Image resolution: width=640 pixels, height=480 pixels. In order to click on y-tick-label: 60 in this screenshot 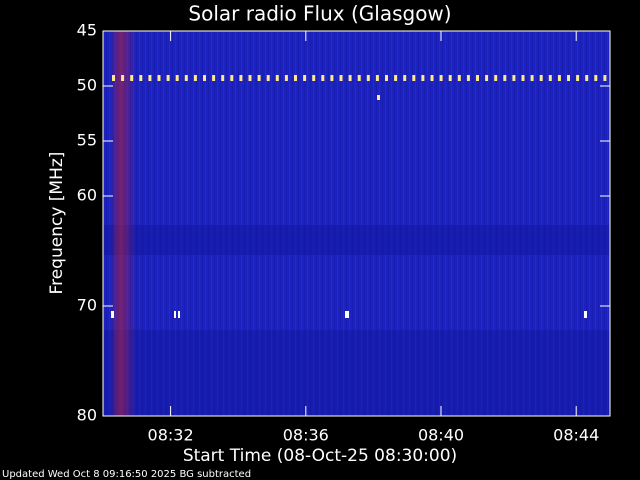, I will do `click(87, 195)`.